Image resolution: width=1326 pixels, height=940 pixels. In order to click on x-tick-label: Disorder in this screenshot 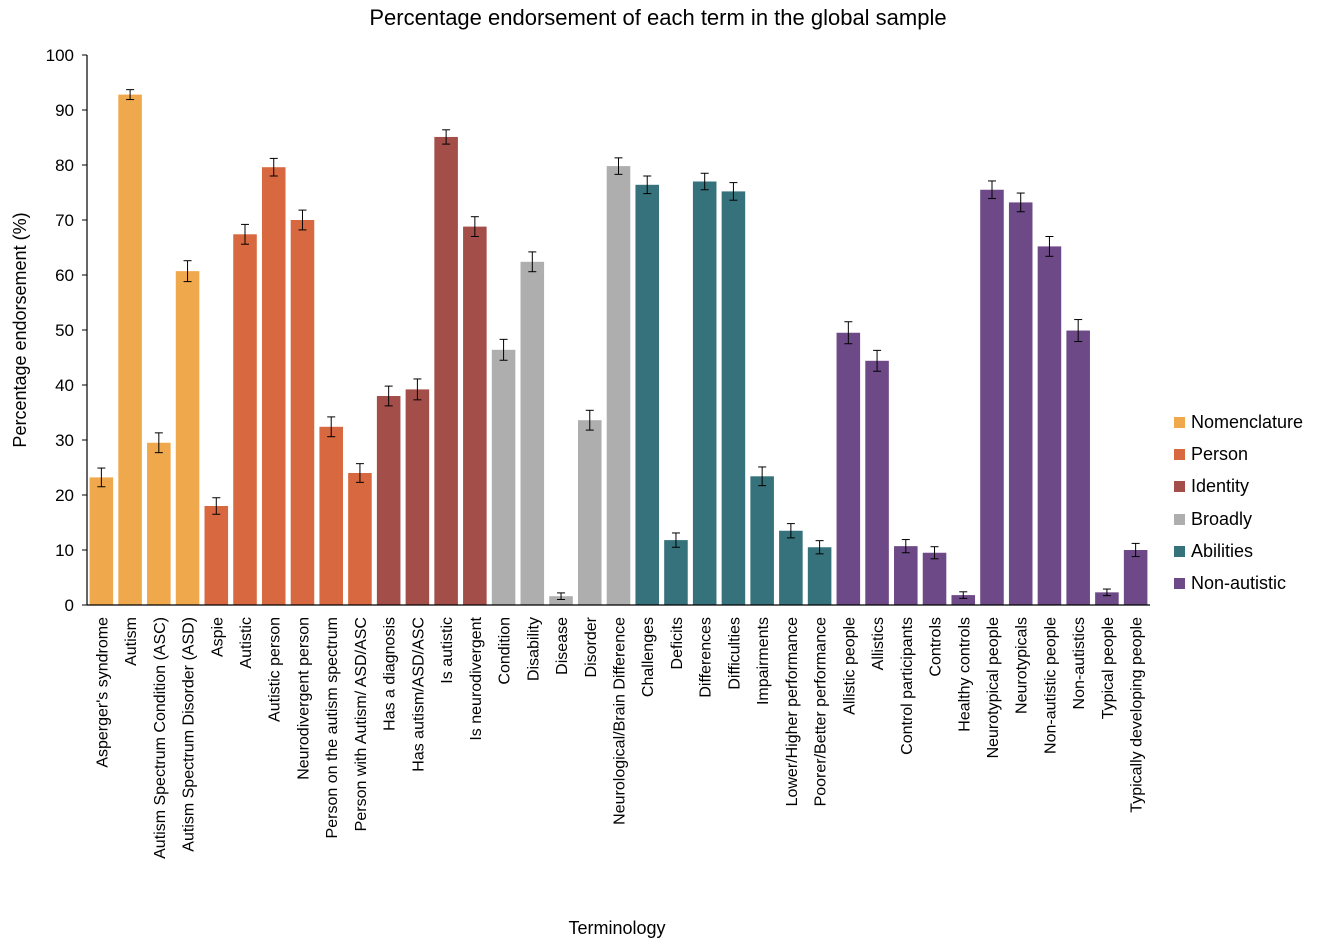, I will do `click(591, 646)`.